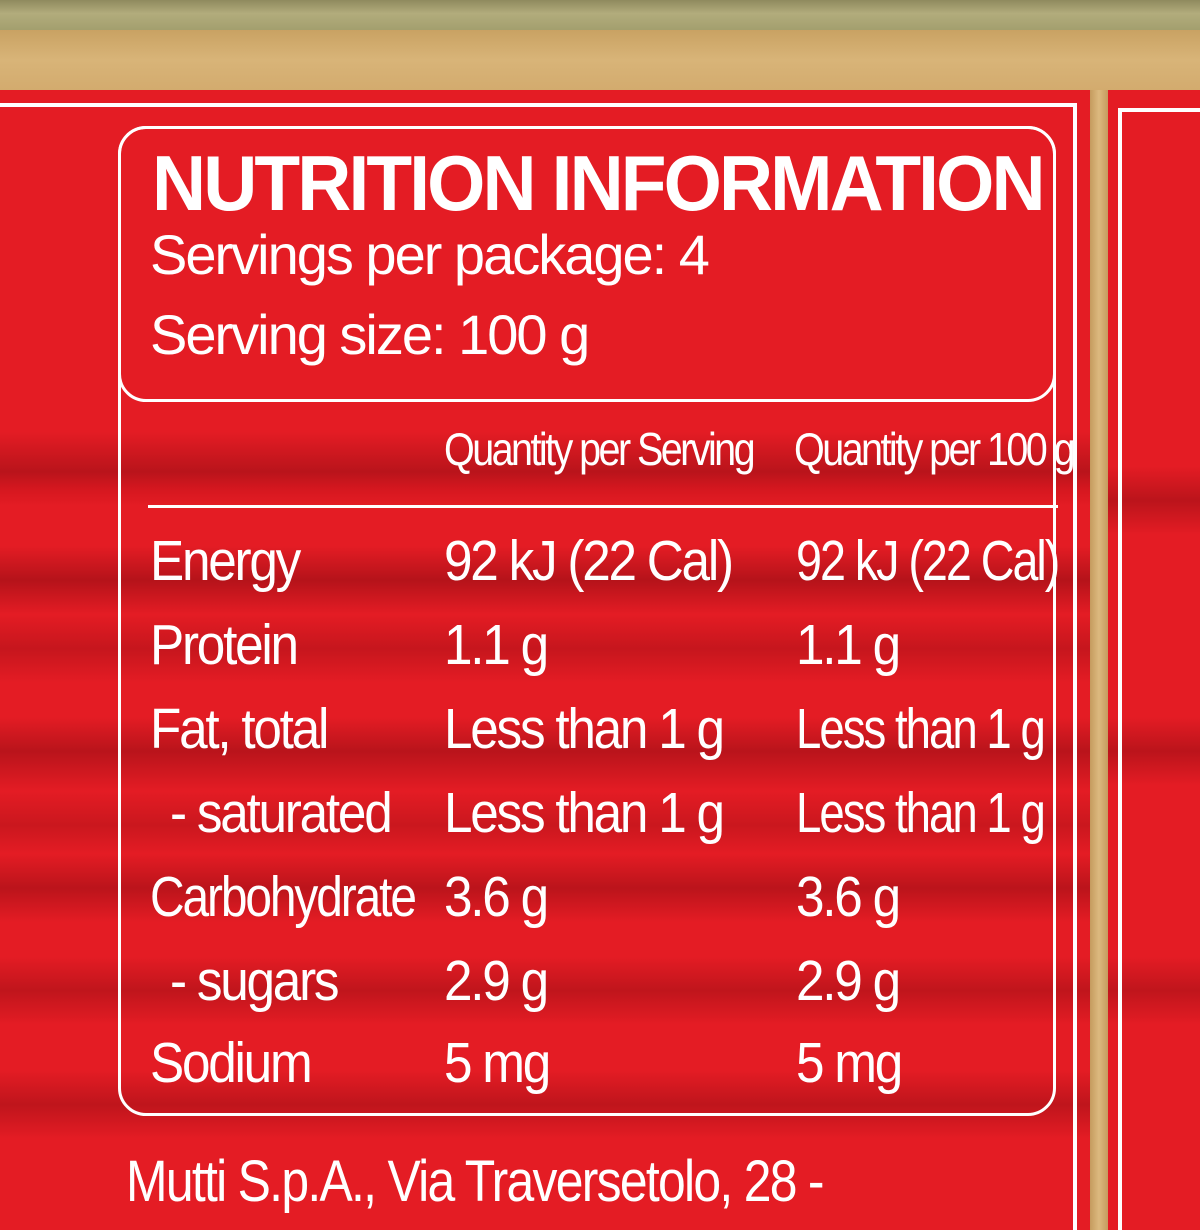  Describe the element at coordinates (603, 506) in the screenshot. I see `table-divider` at that location.